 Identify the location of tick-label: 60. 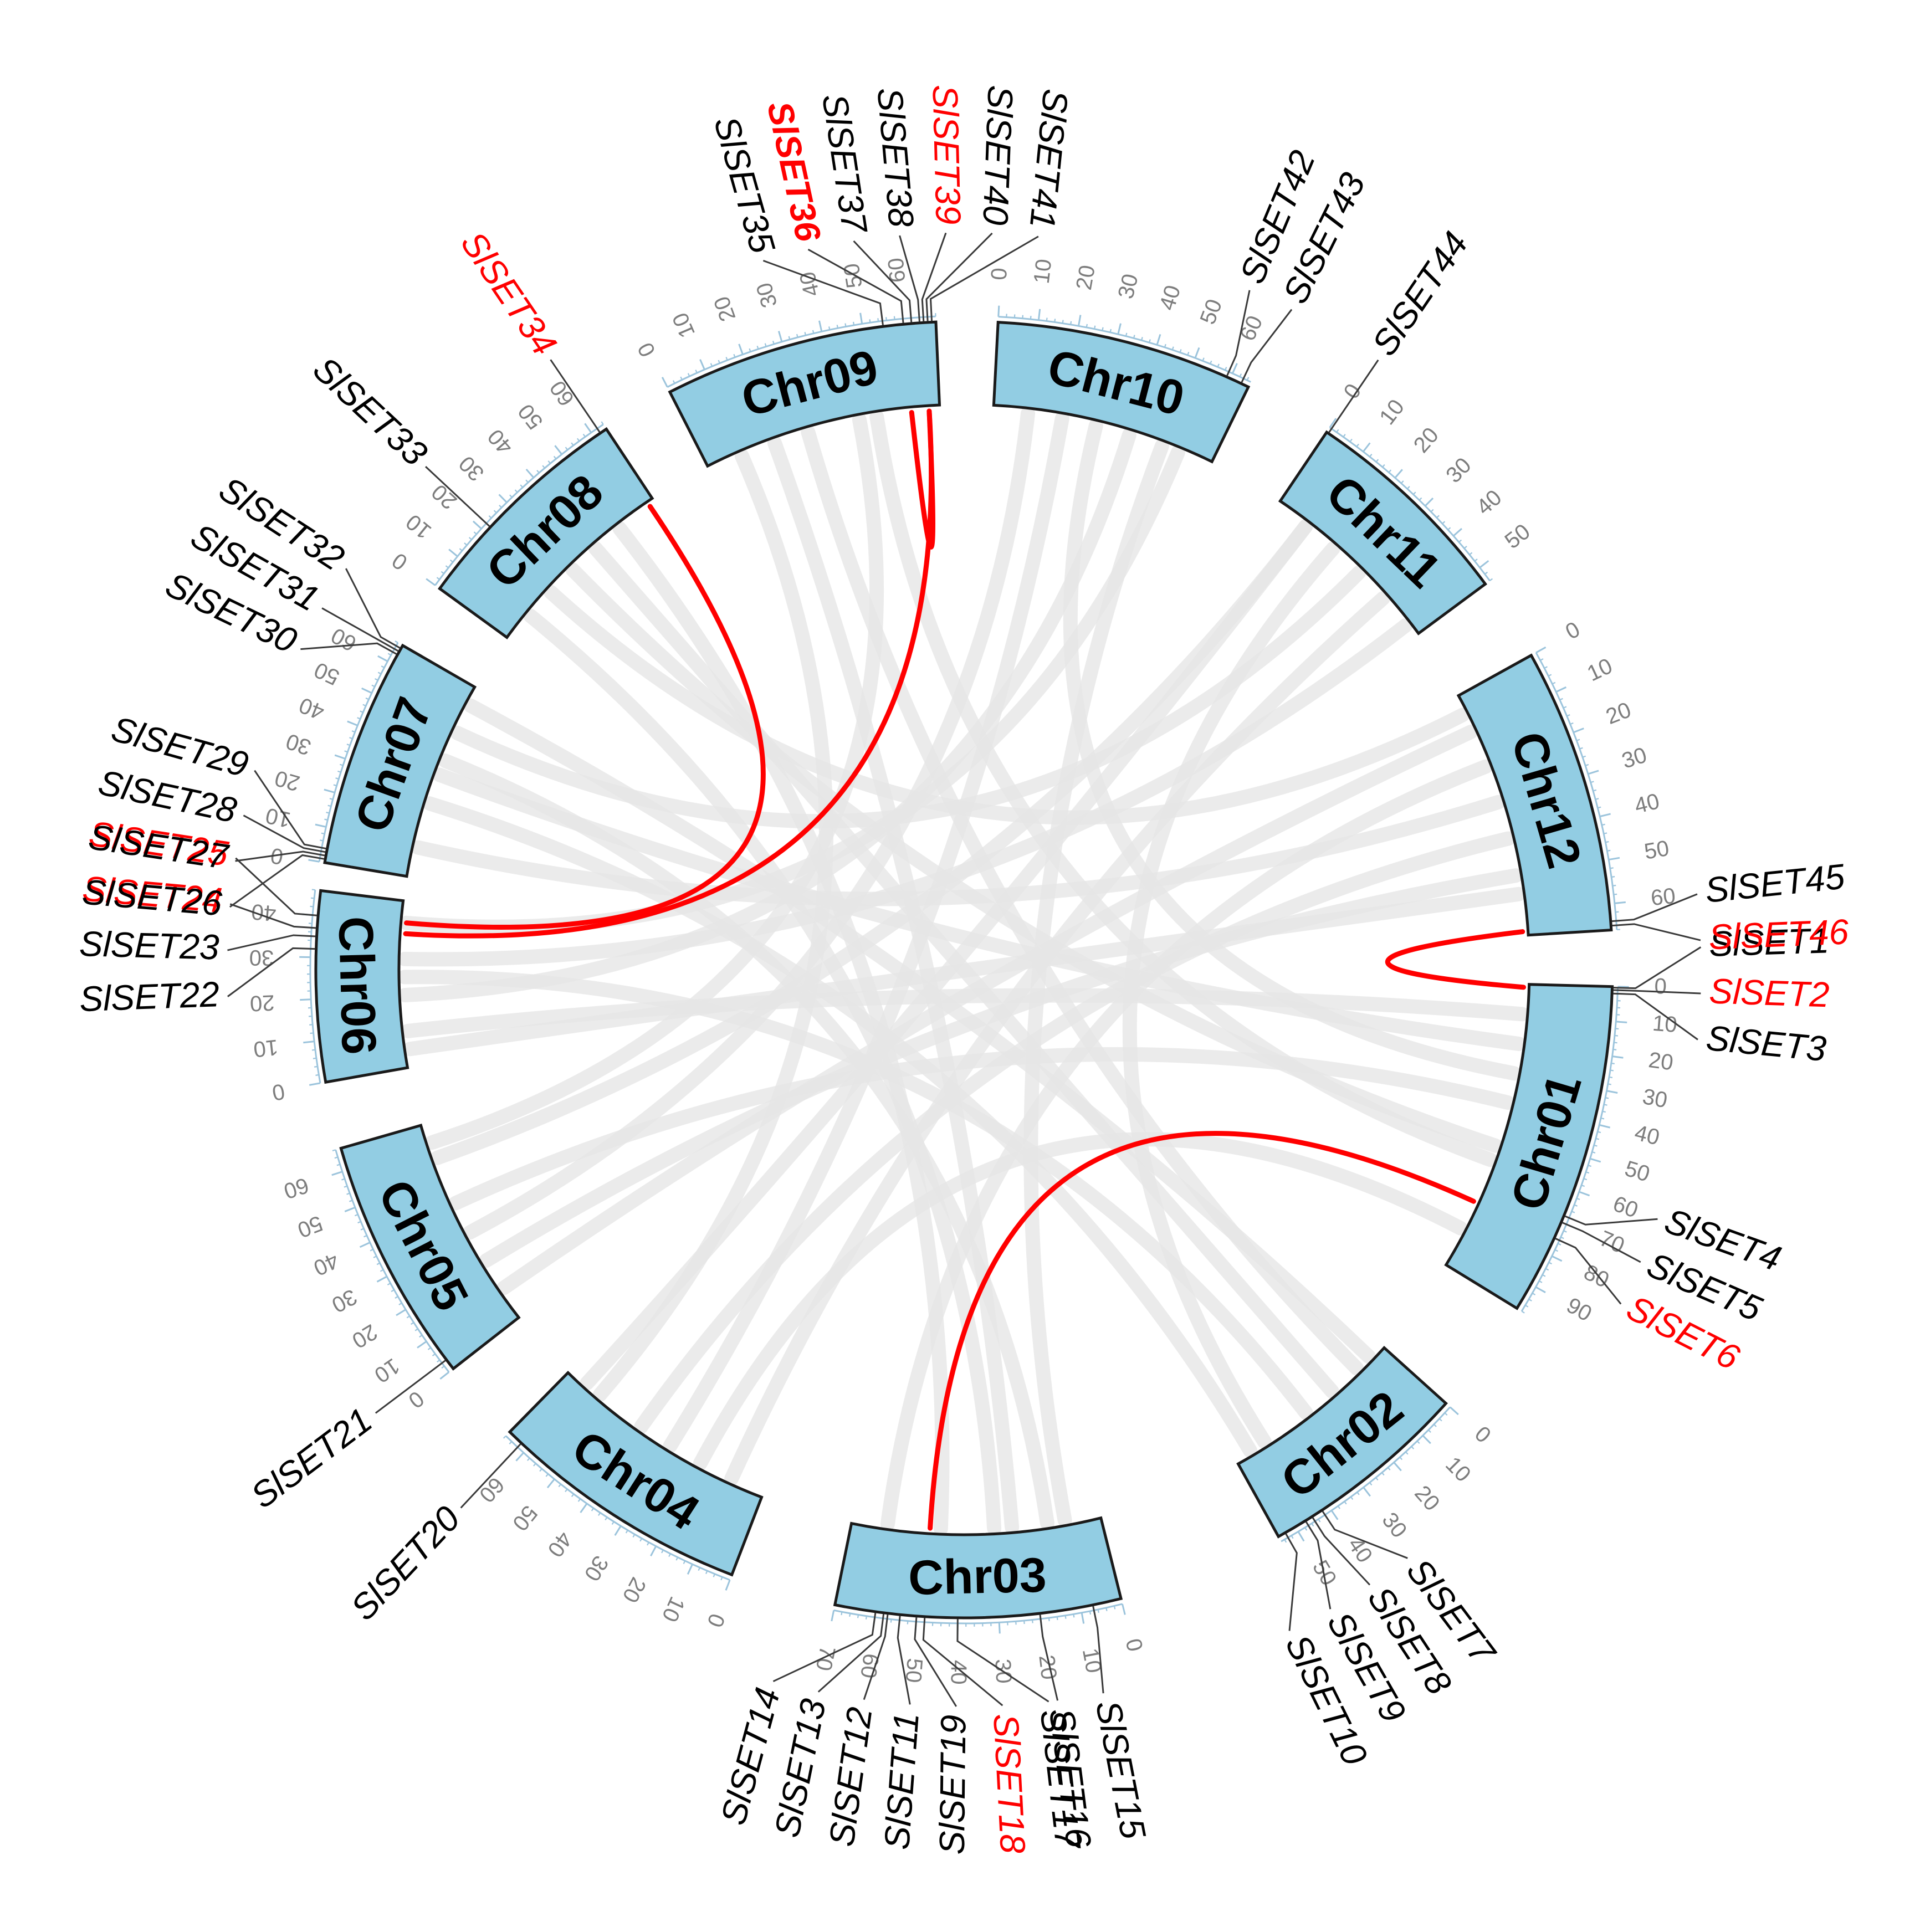
(491, 1489).